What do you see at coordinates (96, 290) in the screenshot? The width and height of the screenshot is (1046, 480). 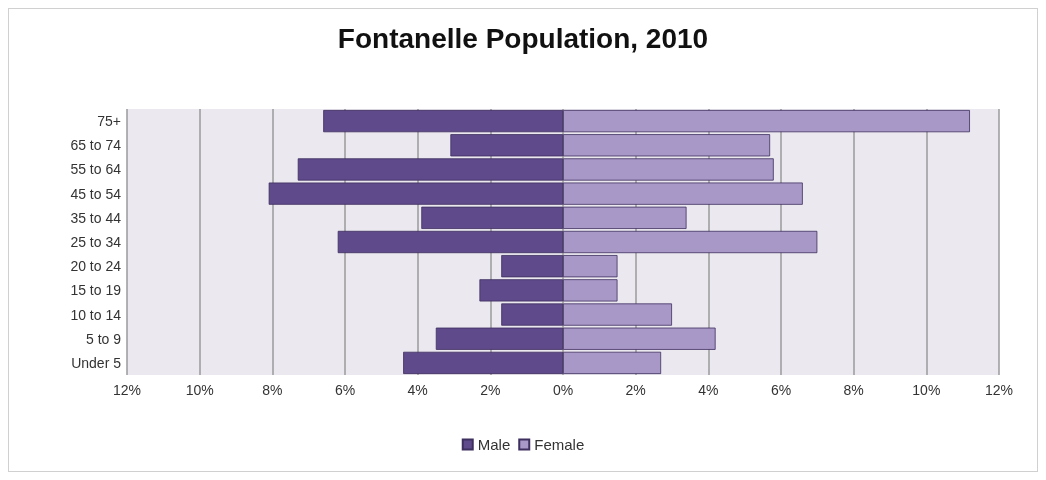 I see `y-tick-label: 15 to 19` at bounding box center [96, 290].